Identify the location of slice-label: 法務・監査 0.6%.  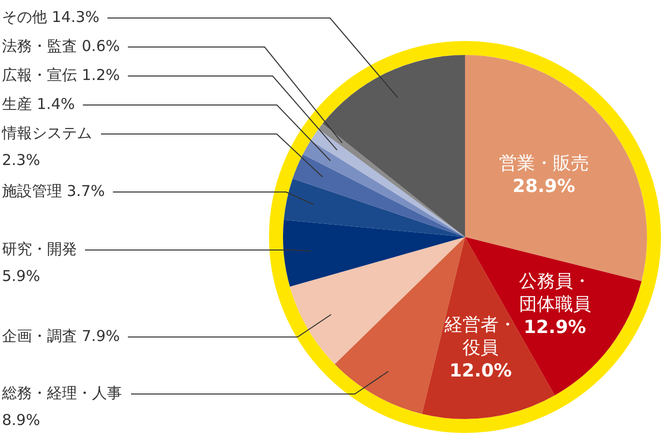
(61, 46).